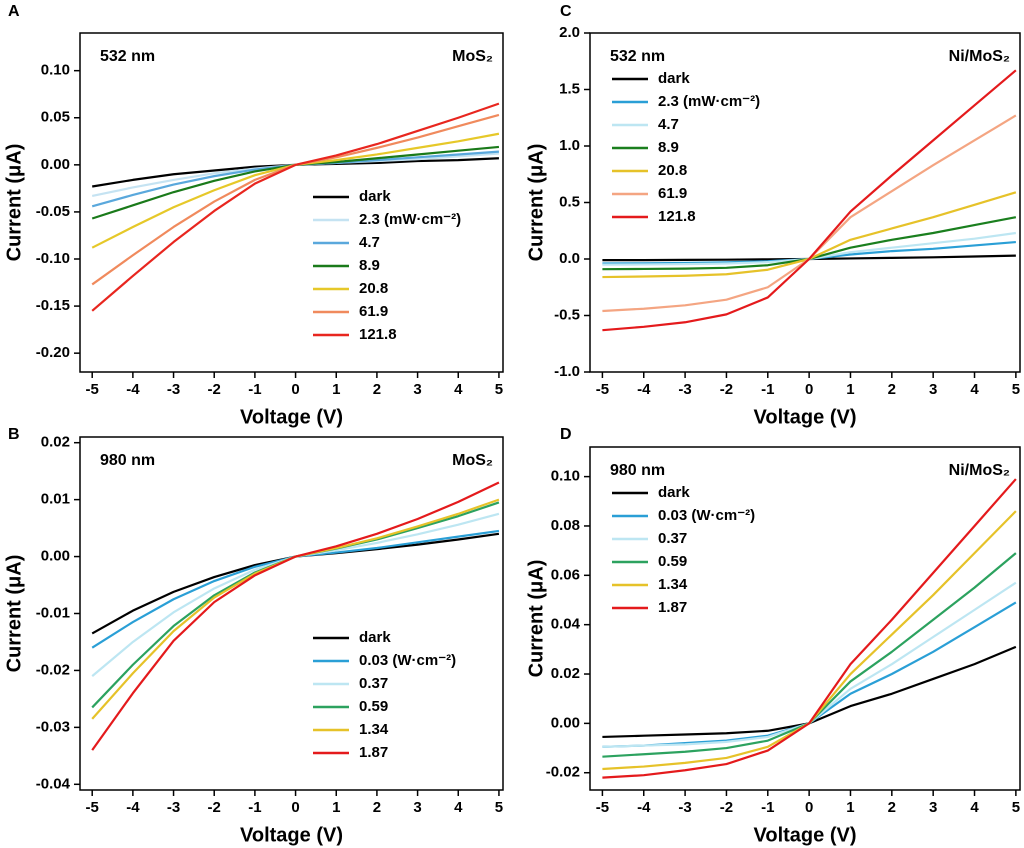 The image size is (1024, 848). What do you see at coordinates (565, 574) in the screenshot?
I see `y-tick-label: 0.06` at bounding box center [565, 574].